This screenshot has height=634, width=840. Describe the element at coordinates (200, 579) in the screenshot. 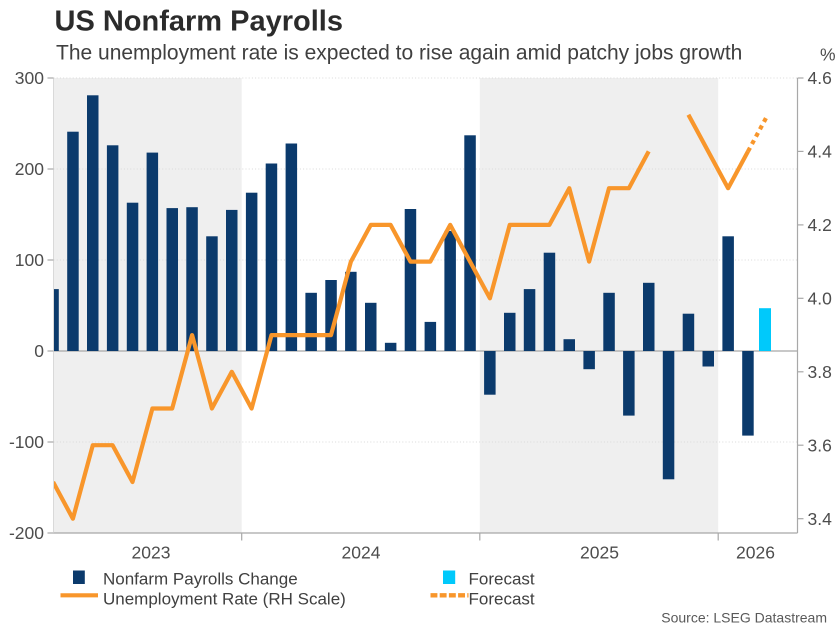

I see `svg-text: Nonfarm Payrolls Change` at that location.